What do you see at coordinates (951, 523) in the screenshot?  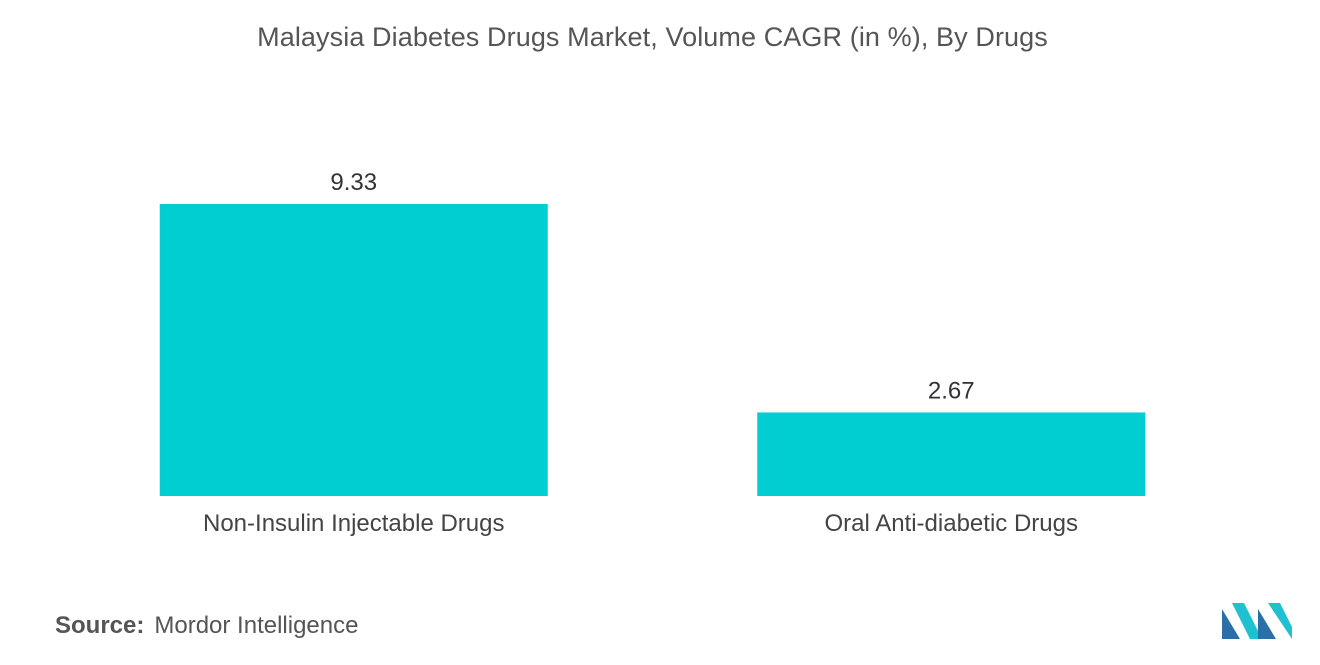 I see `x-tick-label-2: Oral Anti-diabetic Drugs` at bounding box center [951, 523].